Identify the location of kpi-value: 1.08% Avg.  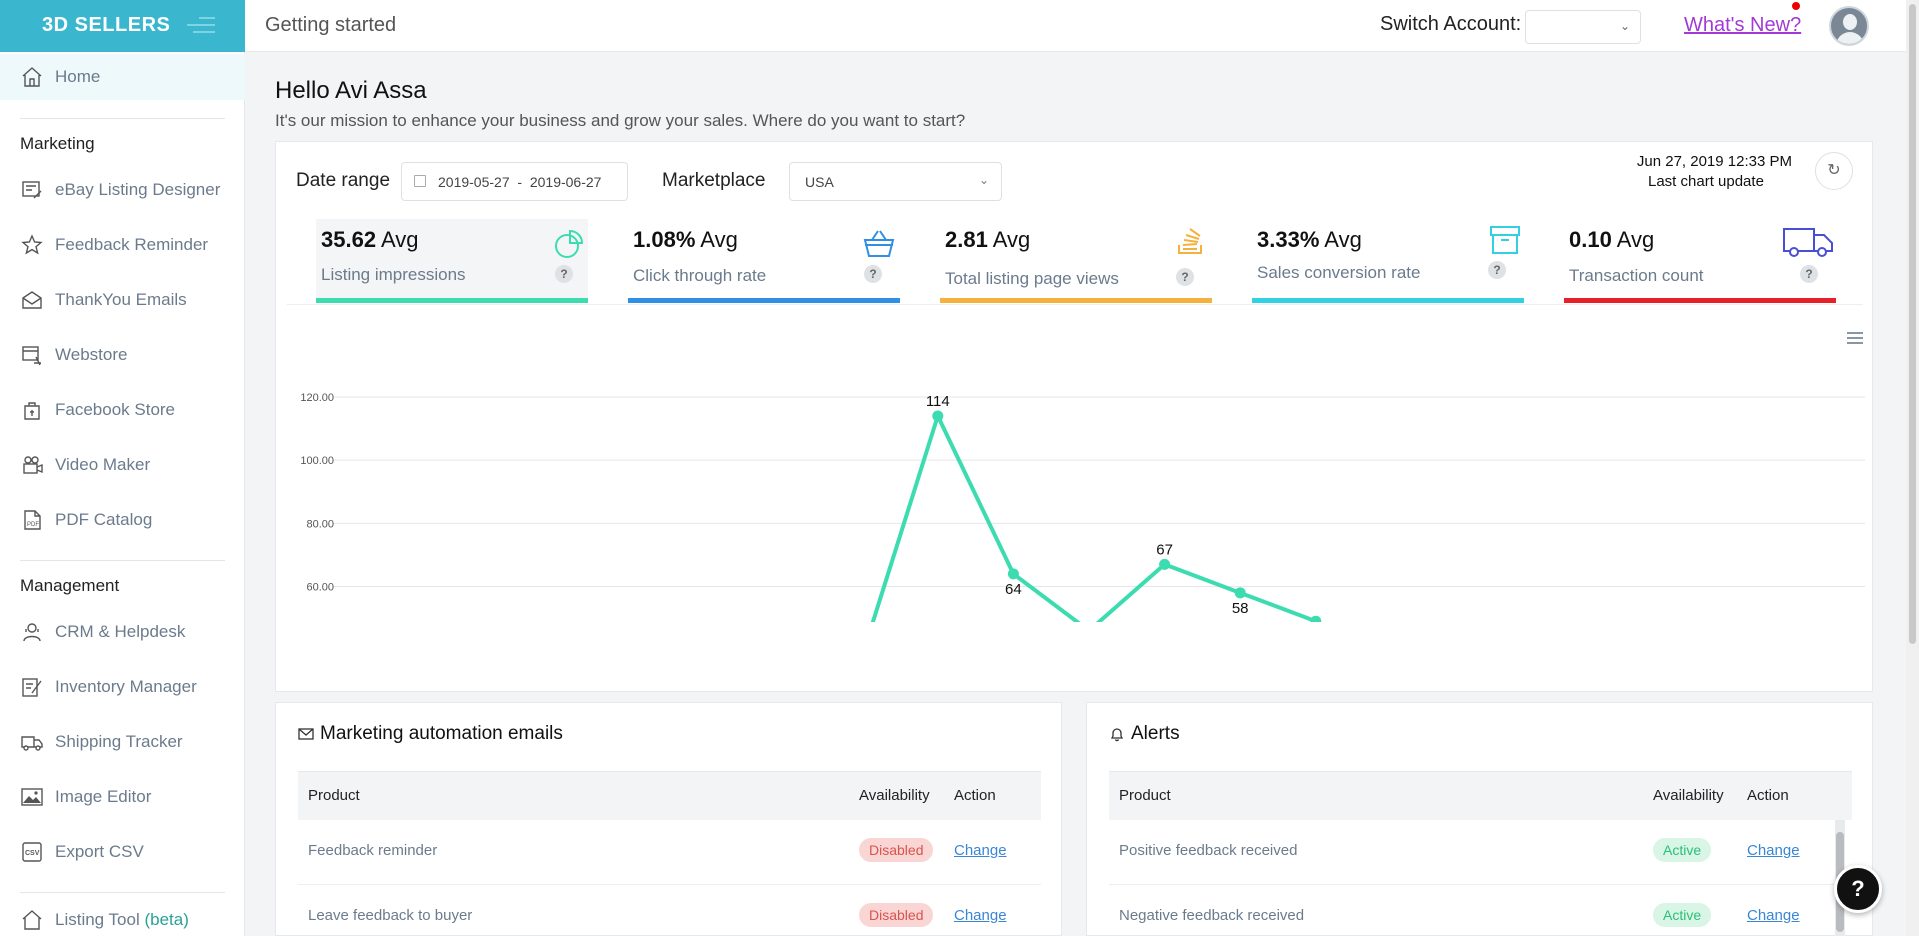
(685, 239).